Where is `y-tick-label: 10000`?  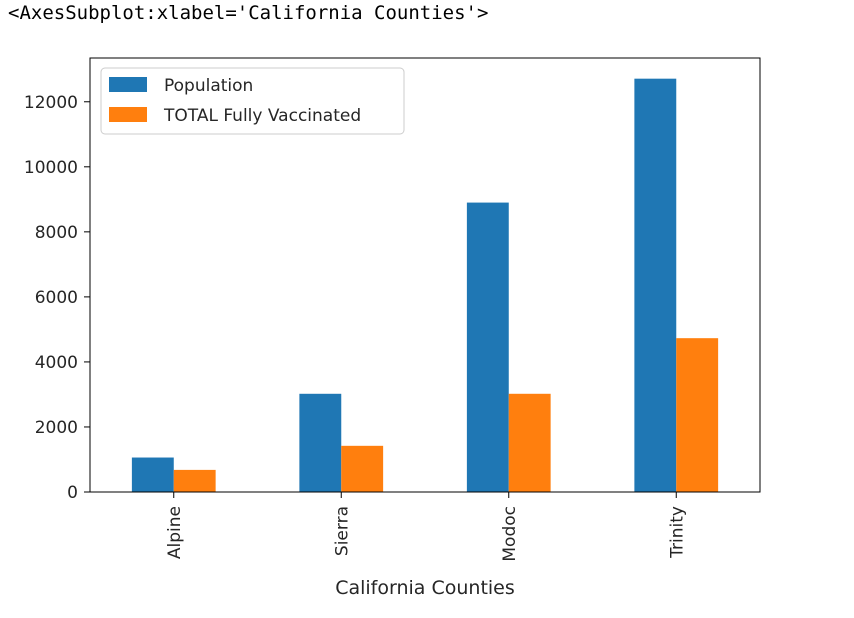
y-tick-label: 10000 is located at coordinates (51, 168).